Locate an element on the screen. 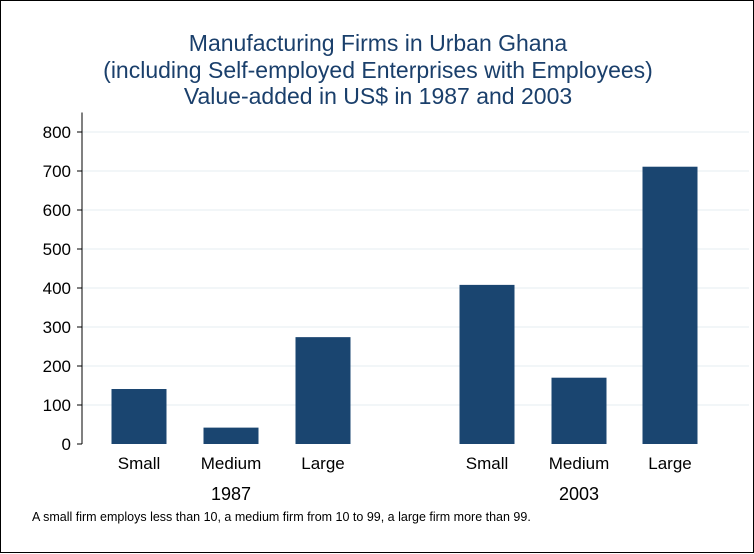 This screenshot has width=754, height=554. x-group-label: 1987 is located at coordinates (231, 494).